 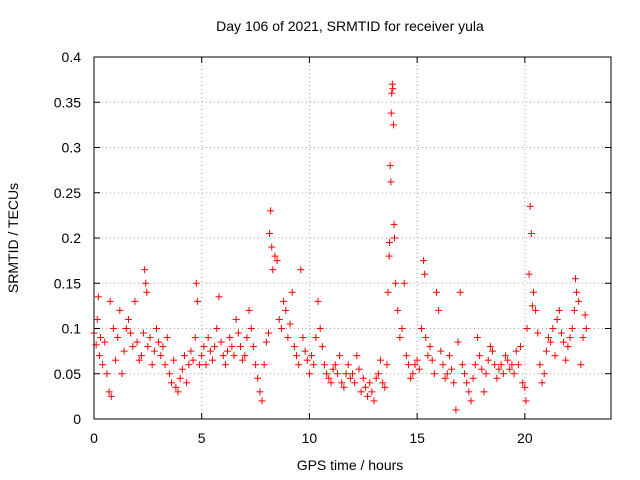 I want to click on y-tick-label: 0.25, so click(x=67, y=193).